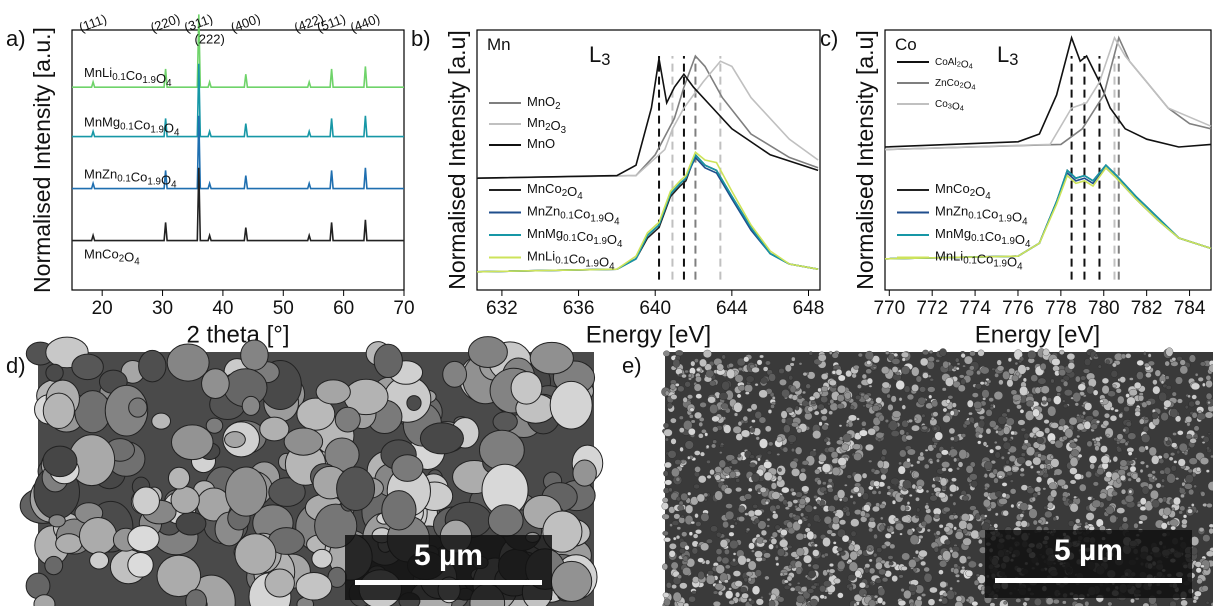  What do you see at coordinates (983, 237) in the screenshot?
I see `legend-label: MnMg0.1Co1.9O4` at bounding box center [983, 237].